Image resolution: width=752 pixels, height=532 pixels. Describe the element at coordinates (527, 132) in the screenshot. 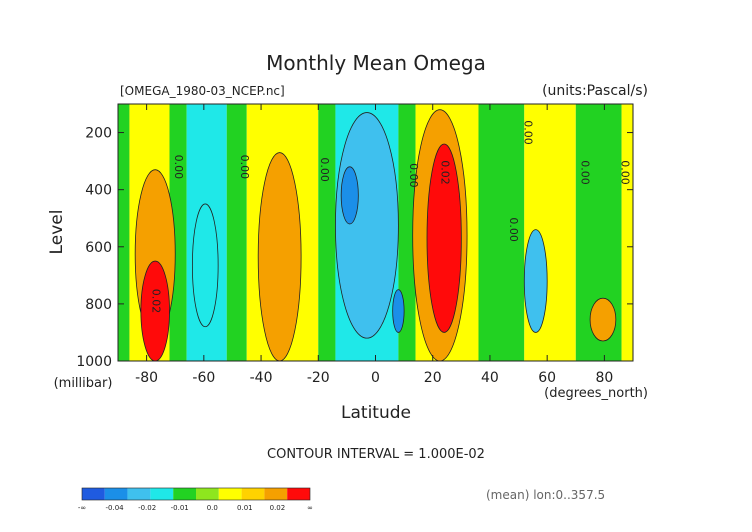

I see `contour-label-6: 0.00` at that location.